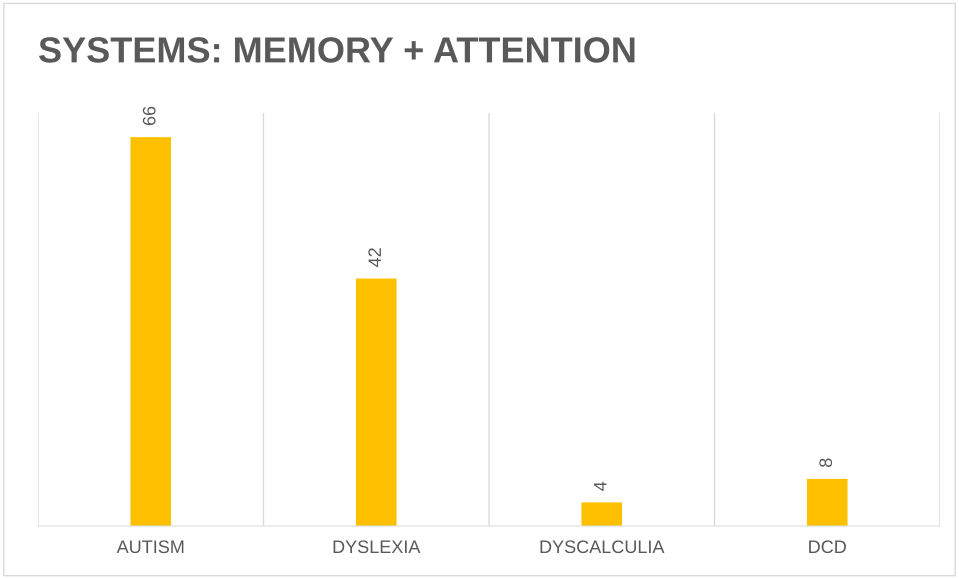  What do you see at coordinates (602, 547) in the screenshot?
I see `x-tick-label: DYSCALCULIA` at bounding box center [602, 547].